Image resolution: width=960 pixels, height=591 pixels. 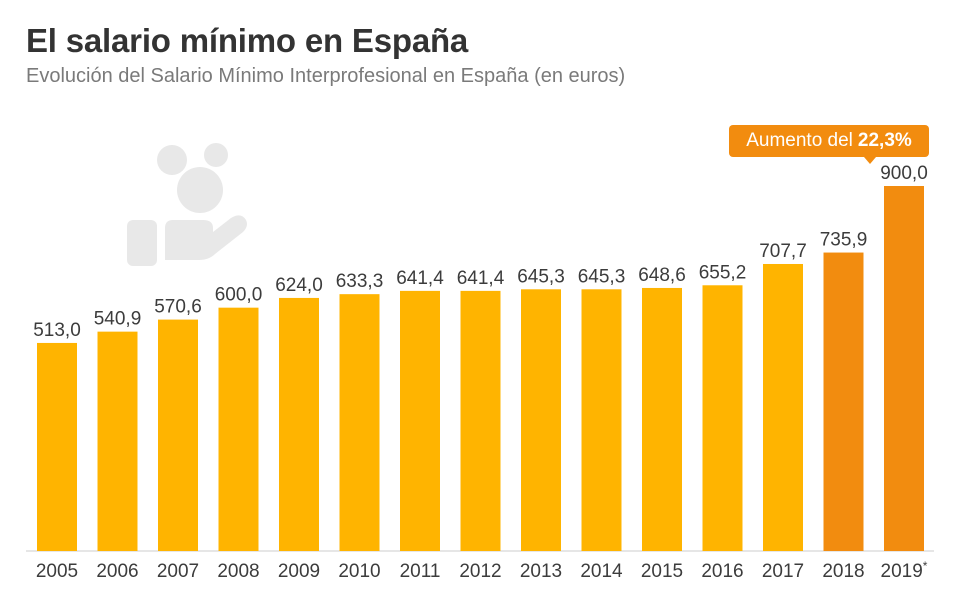 What do you see at coordinates (187, 204) in the screenshot?
I see `hand-holding-coins-icon` at bounding box center [187, 204].